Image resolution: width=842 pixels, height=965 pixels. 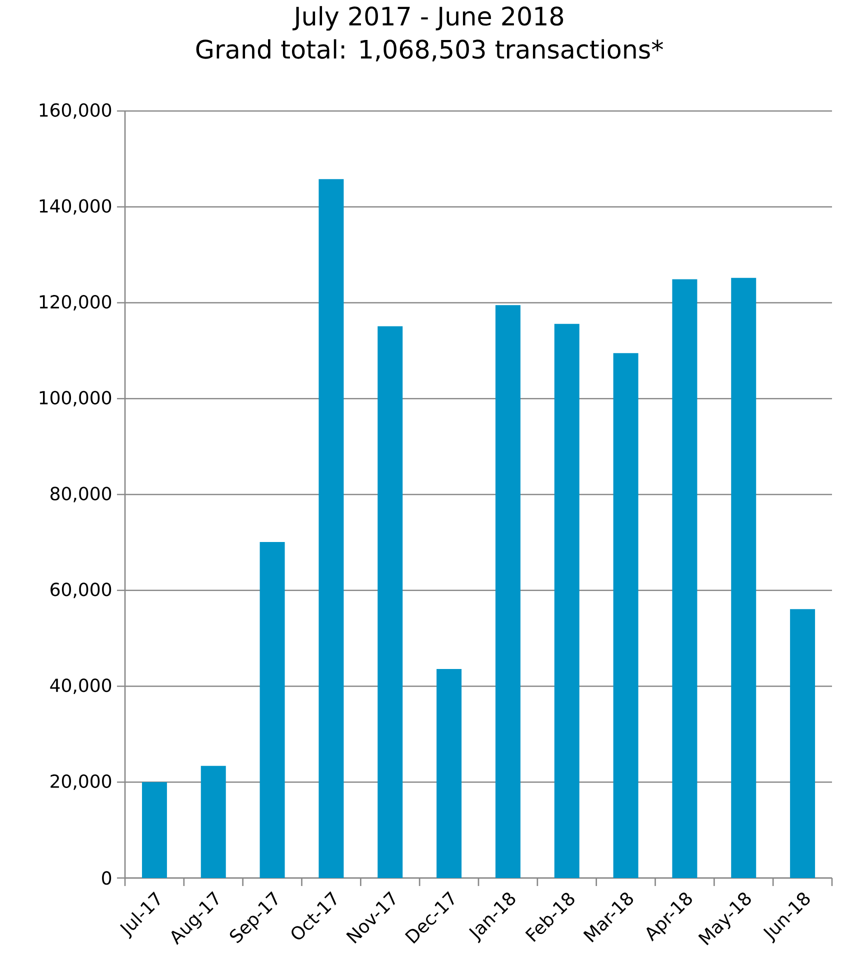 I want to click on y-tick-label: 160,000, so click(x=76, y=111).